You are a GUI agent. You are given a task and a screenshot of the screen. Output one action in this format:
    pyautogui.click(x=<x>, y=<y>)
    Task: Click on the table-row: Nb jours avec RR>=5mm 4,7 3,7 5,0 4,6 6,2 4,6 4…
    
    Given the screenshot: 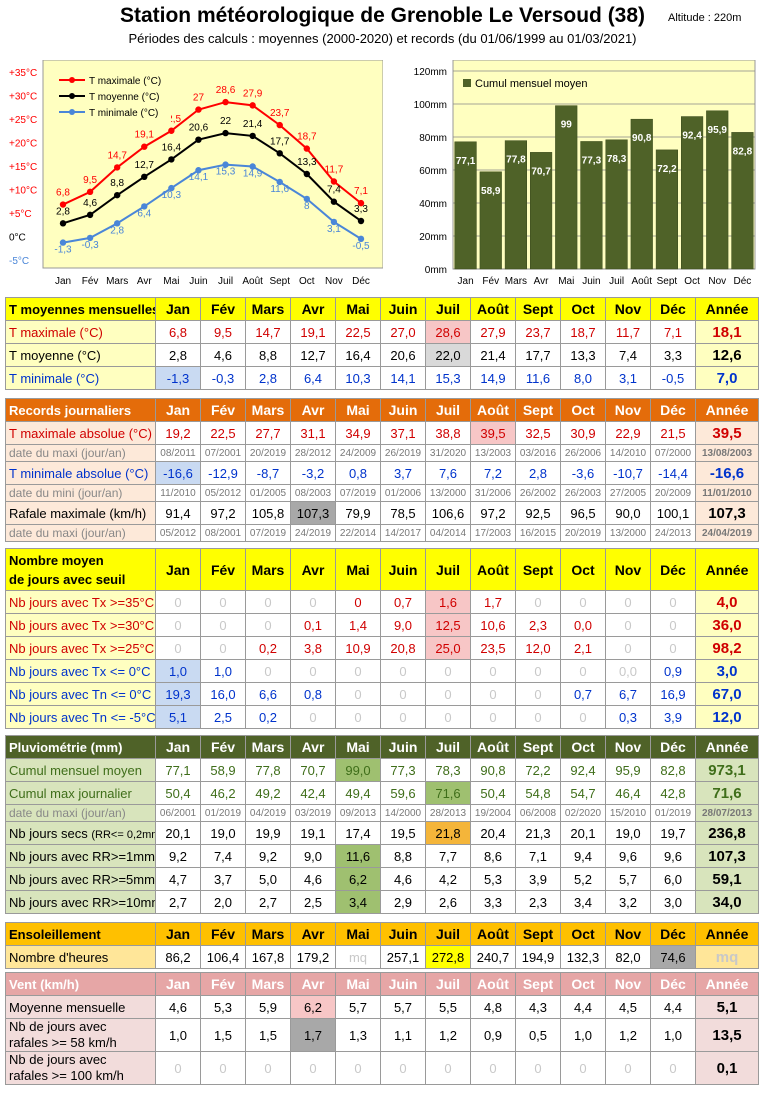 What is the action you would take?
    pyautogui.click(x=382, y=879)
    